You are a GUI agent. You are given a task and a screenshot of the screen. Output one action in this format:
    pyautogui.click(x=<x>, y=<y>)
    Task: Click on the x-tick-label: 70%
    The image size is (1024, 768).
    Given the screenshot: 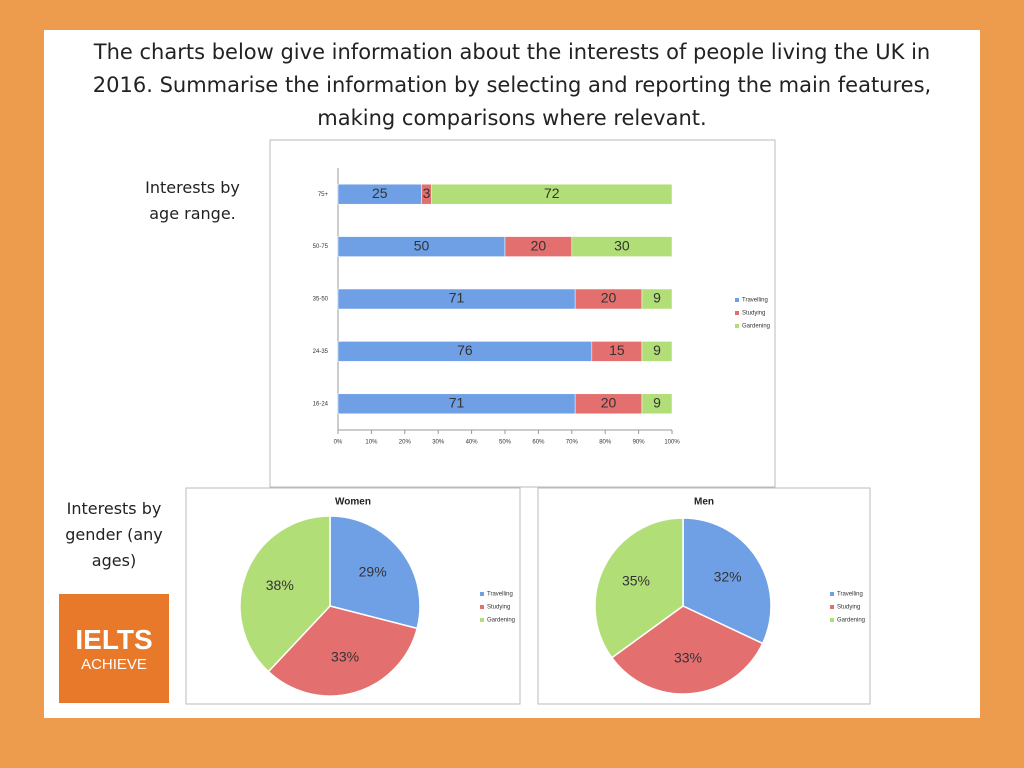 What is the action you would take?
    pyautogui.click(x=572, y=443)
    